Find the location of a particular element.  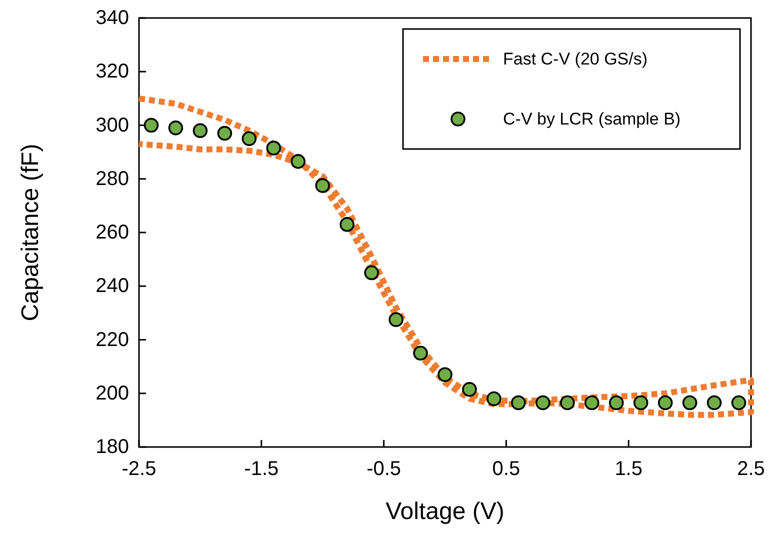

x-tick-label: 2.5 is located at coordinates (751, 469).